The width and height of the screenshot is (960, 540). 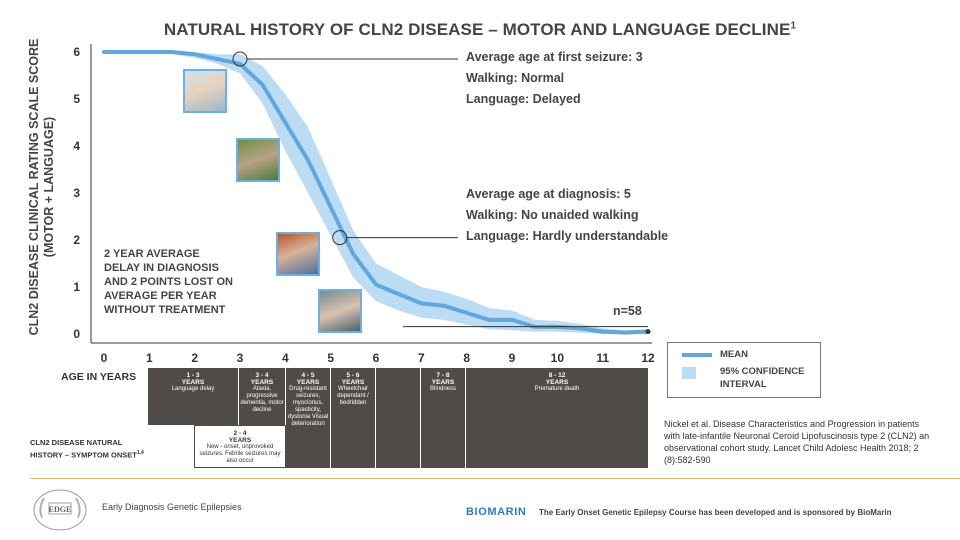 I want to click on history-superscript: 1,4, so click(x=140, y=453).